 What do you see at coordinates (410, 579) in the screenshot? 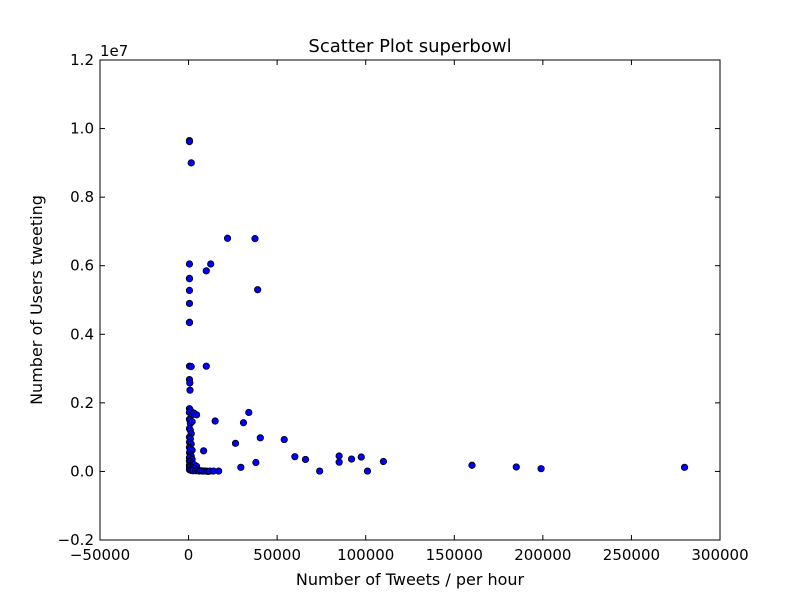
I see `x-axis-label: Number of Tweets / per hour` at bounding box center [410, 579].